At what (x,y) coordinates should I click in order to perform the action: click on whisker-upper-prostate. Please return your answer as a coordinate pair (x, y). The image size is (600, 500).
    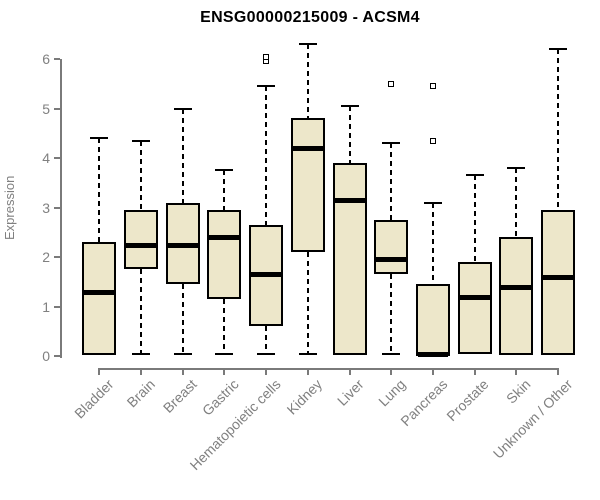
    Looking at the image, I should click on (474, 218).